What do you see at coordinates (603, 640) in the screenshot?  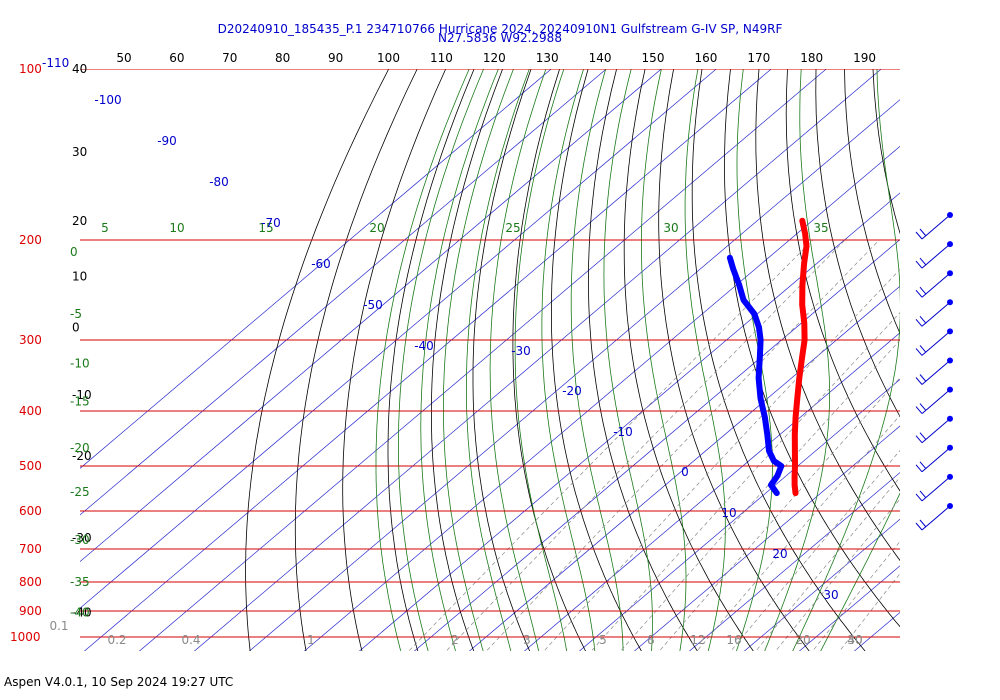 I see `mixing-ratio-label: 5` at bounding box center [603, 640].